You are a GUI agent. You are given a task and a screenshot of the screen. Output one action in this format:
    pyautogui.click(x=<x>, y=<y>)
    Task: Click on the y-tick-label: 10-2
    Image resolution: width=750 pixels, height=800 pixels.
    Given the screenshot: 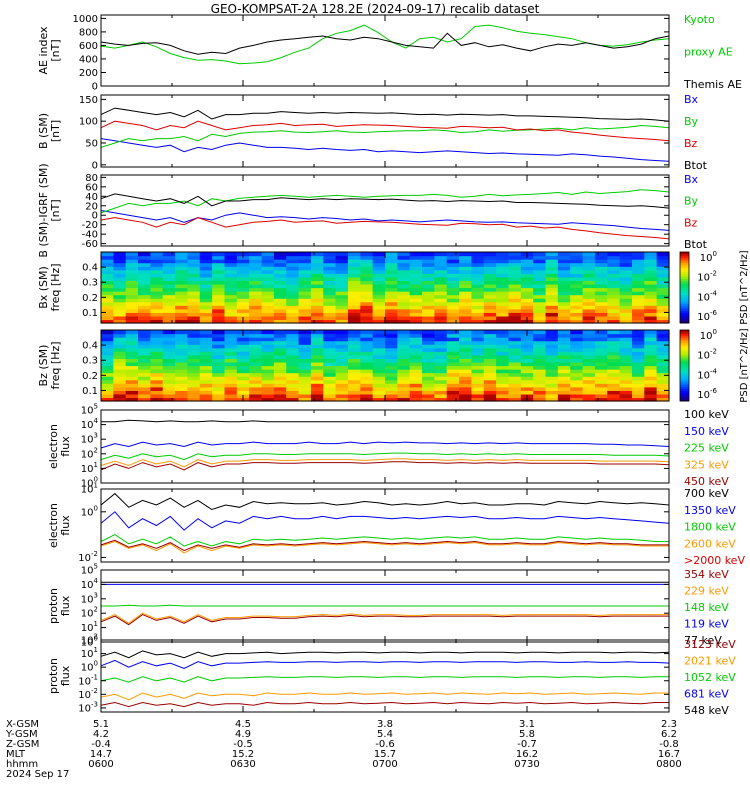 What is the action you would take?
    pyautogui.click(x=88, y=694)
    